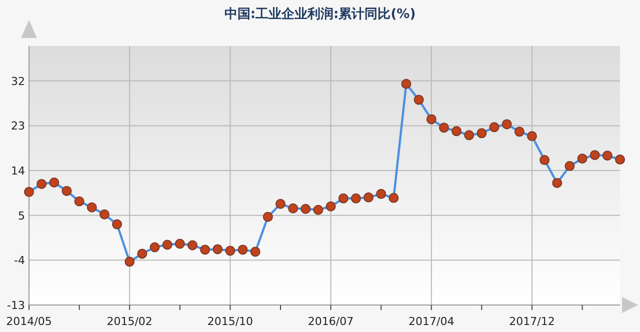  What do you see at coordinates (532, 321) in the screenshot?
I see `x-tick-label: 2017/12` at bounding box center [532, 321].